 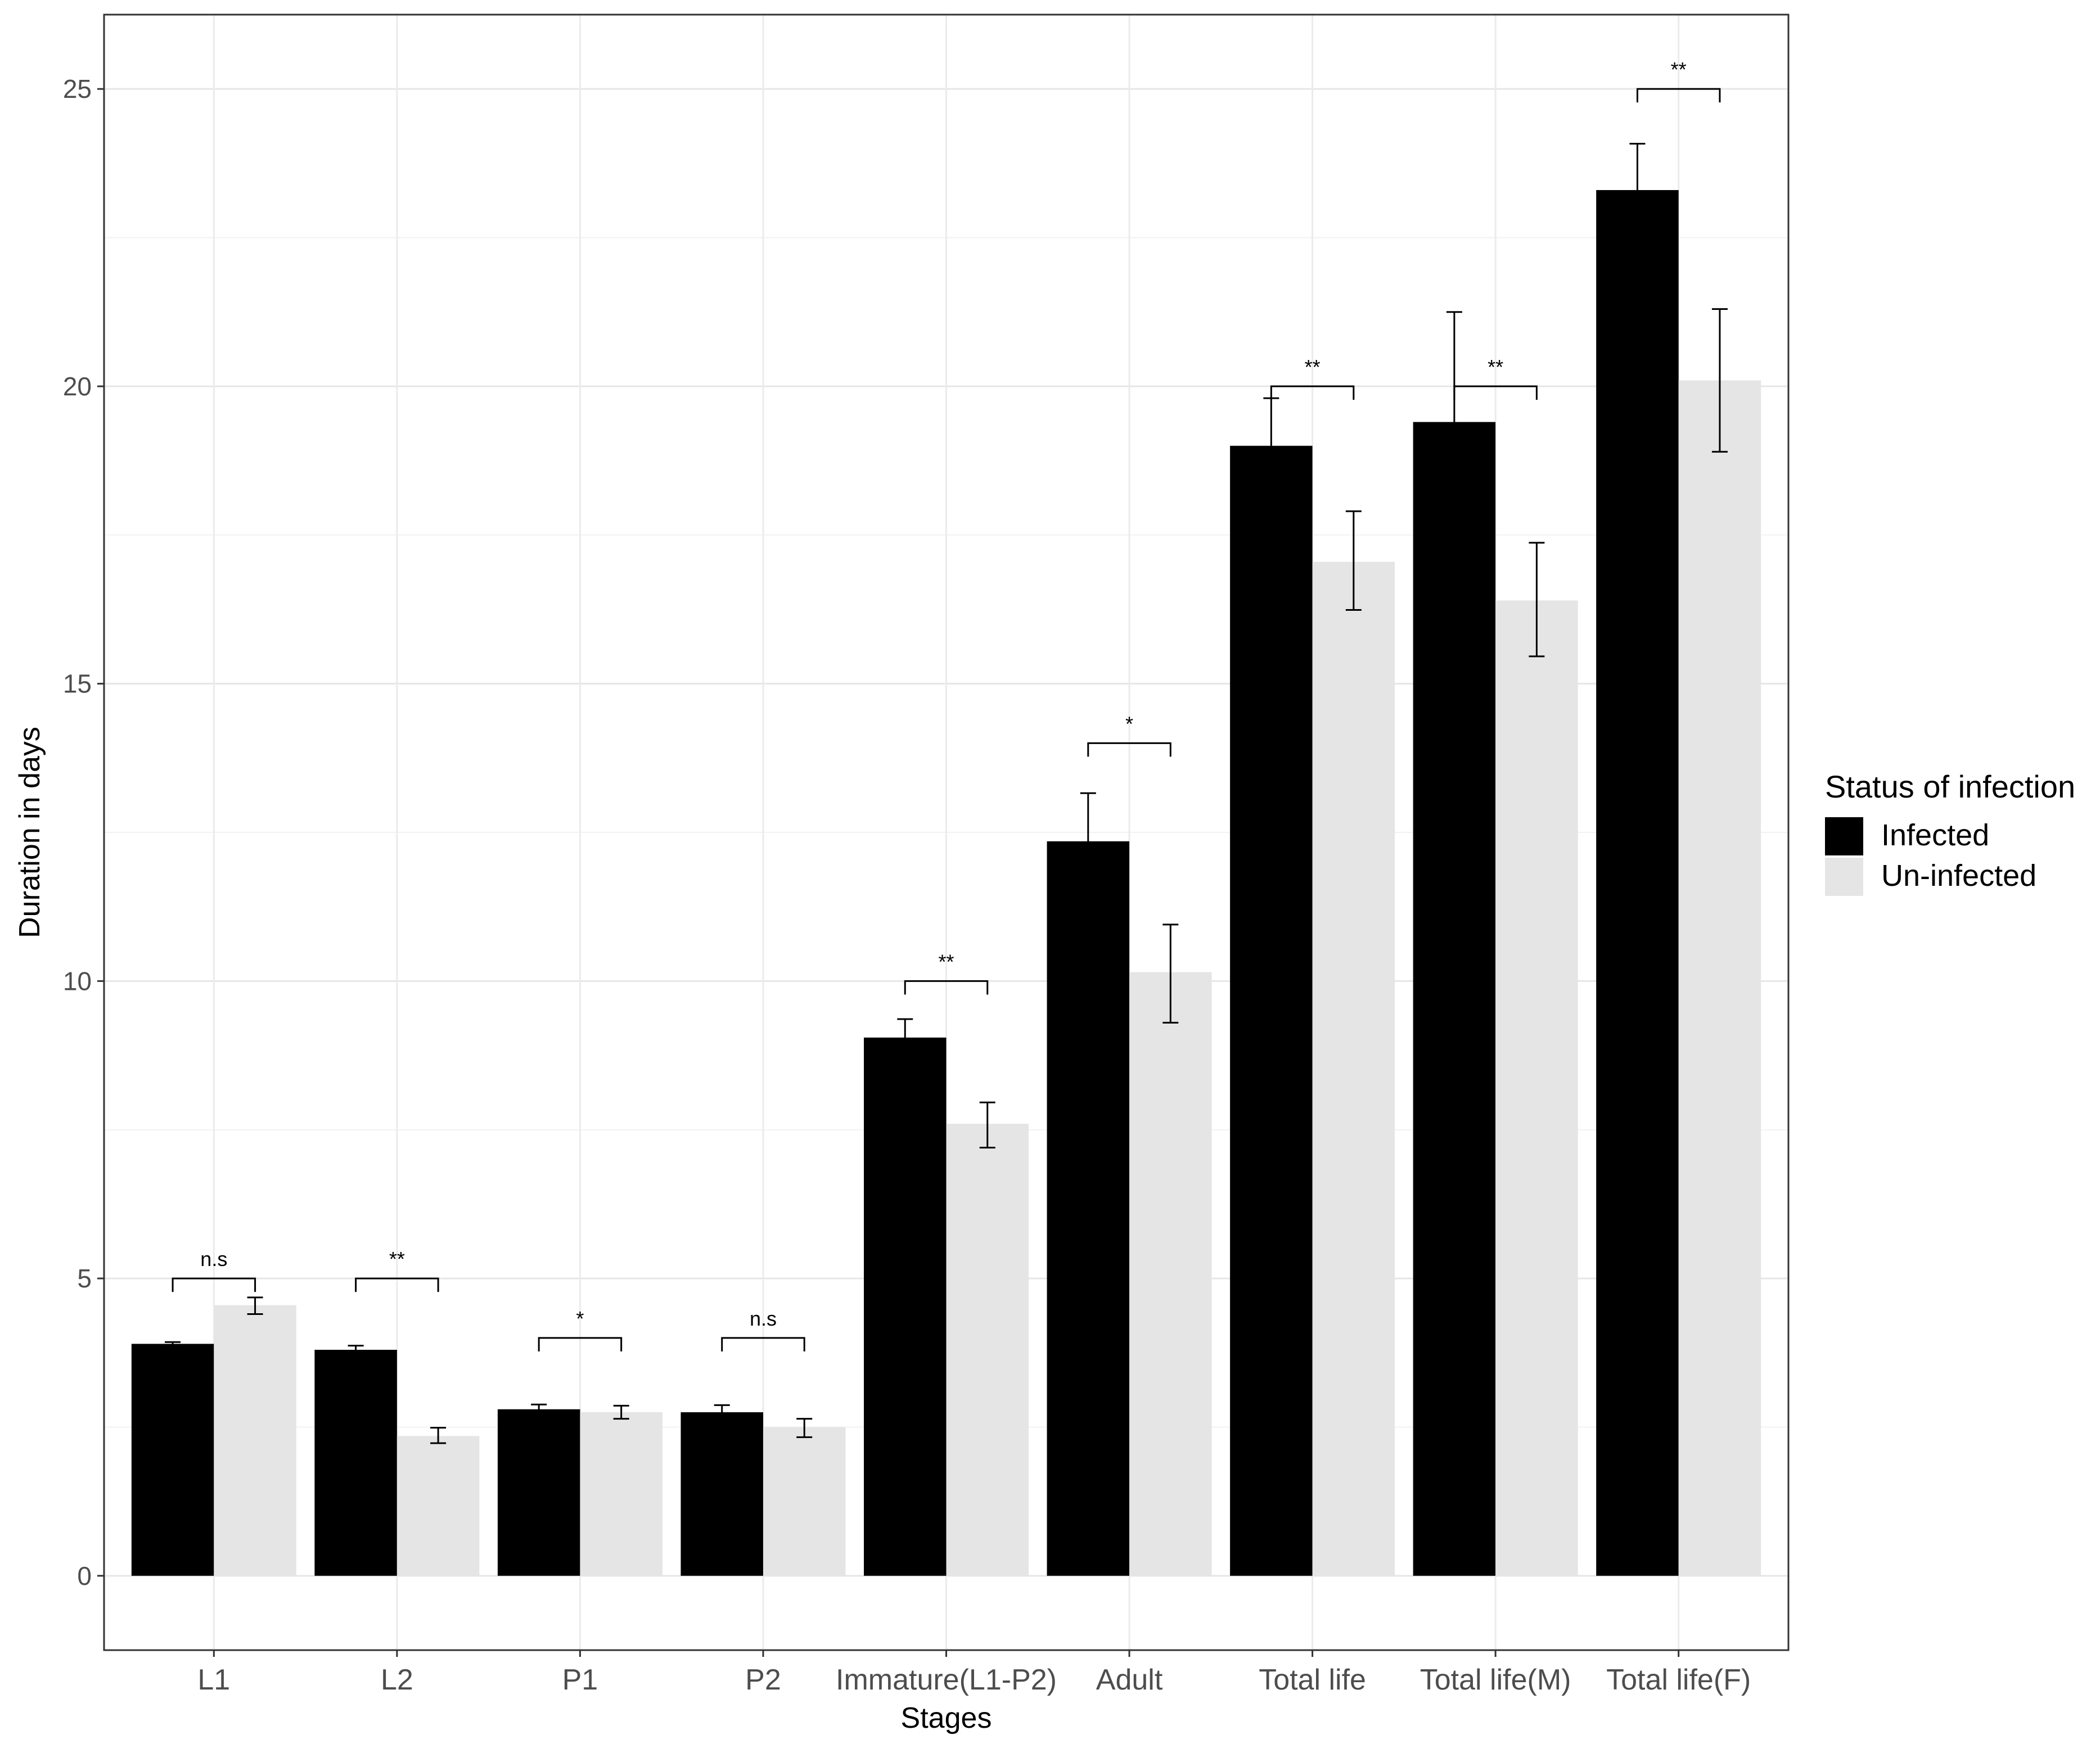 What do you see at coordinates (1678, 1680) in the screenshot?
I see `x-tick-label: Total life(F)` at bounding box center [1678, 1680].